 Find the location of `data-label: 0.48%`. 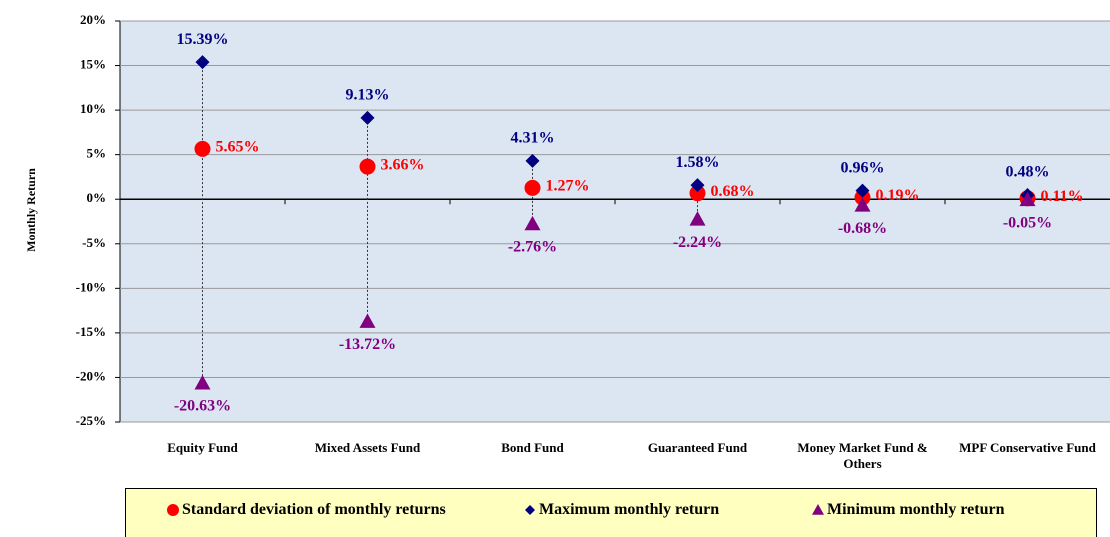

data-label: 0.48% is located at coordinates (1028, 172).